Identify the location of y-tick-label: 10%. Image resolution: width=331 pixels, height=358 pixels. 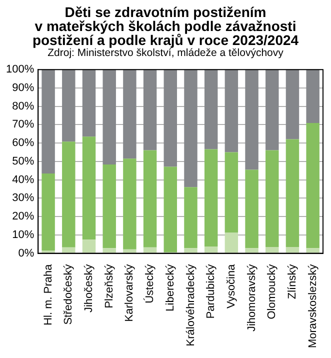
(23, 234).